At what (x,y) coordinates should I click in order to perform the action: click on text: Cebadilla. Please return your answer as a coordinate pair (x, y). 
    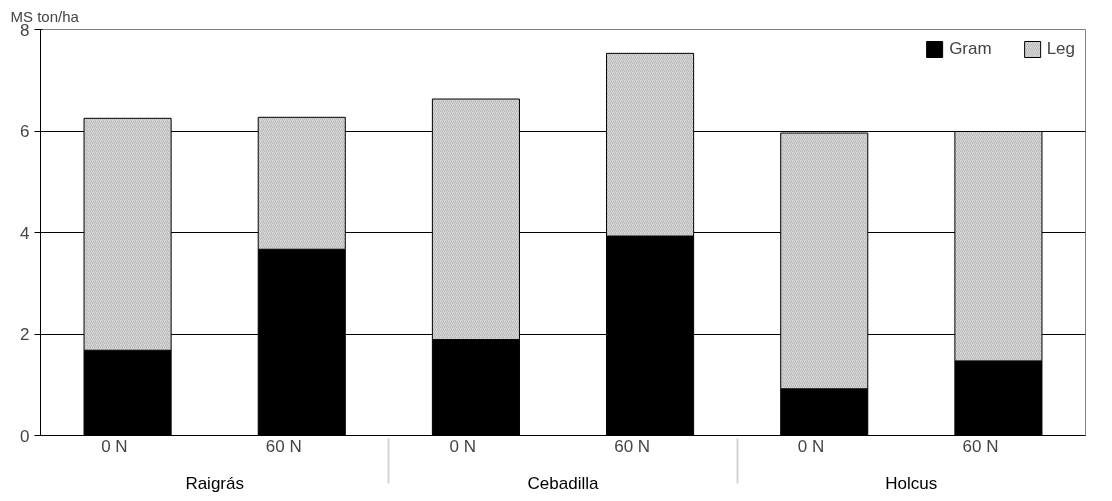
    Looking at the image, I should click on (563, 483).